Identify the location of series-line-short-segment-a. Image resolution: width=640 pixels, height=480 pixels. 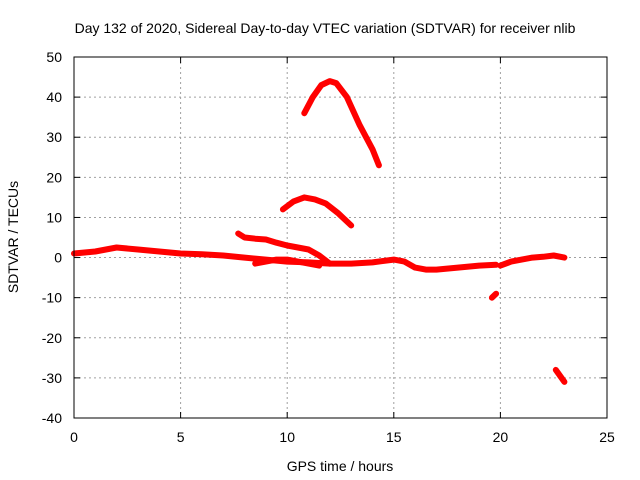
(494, 295).